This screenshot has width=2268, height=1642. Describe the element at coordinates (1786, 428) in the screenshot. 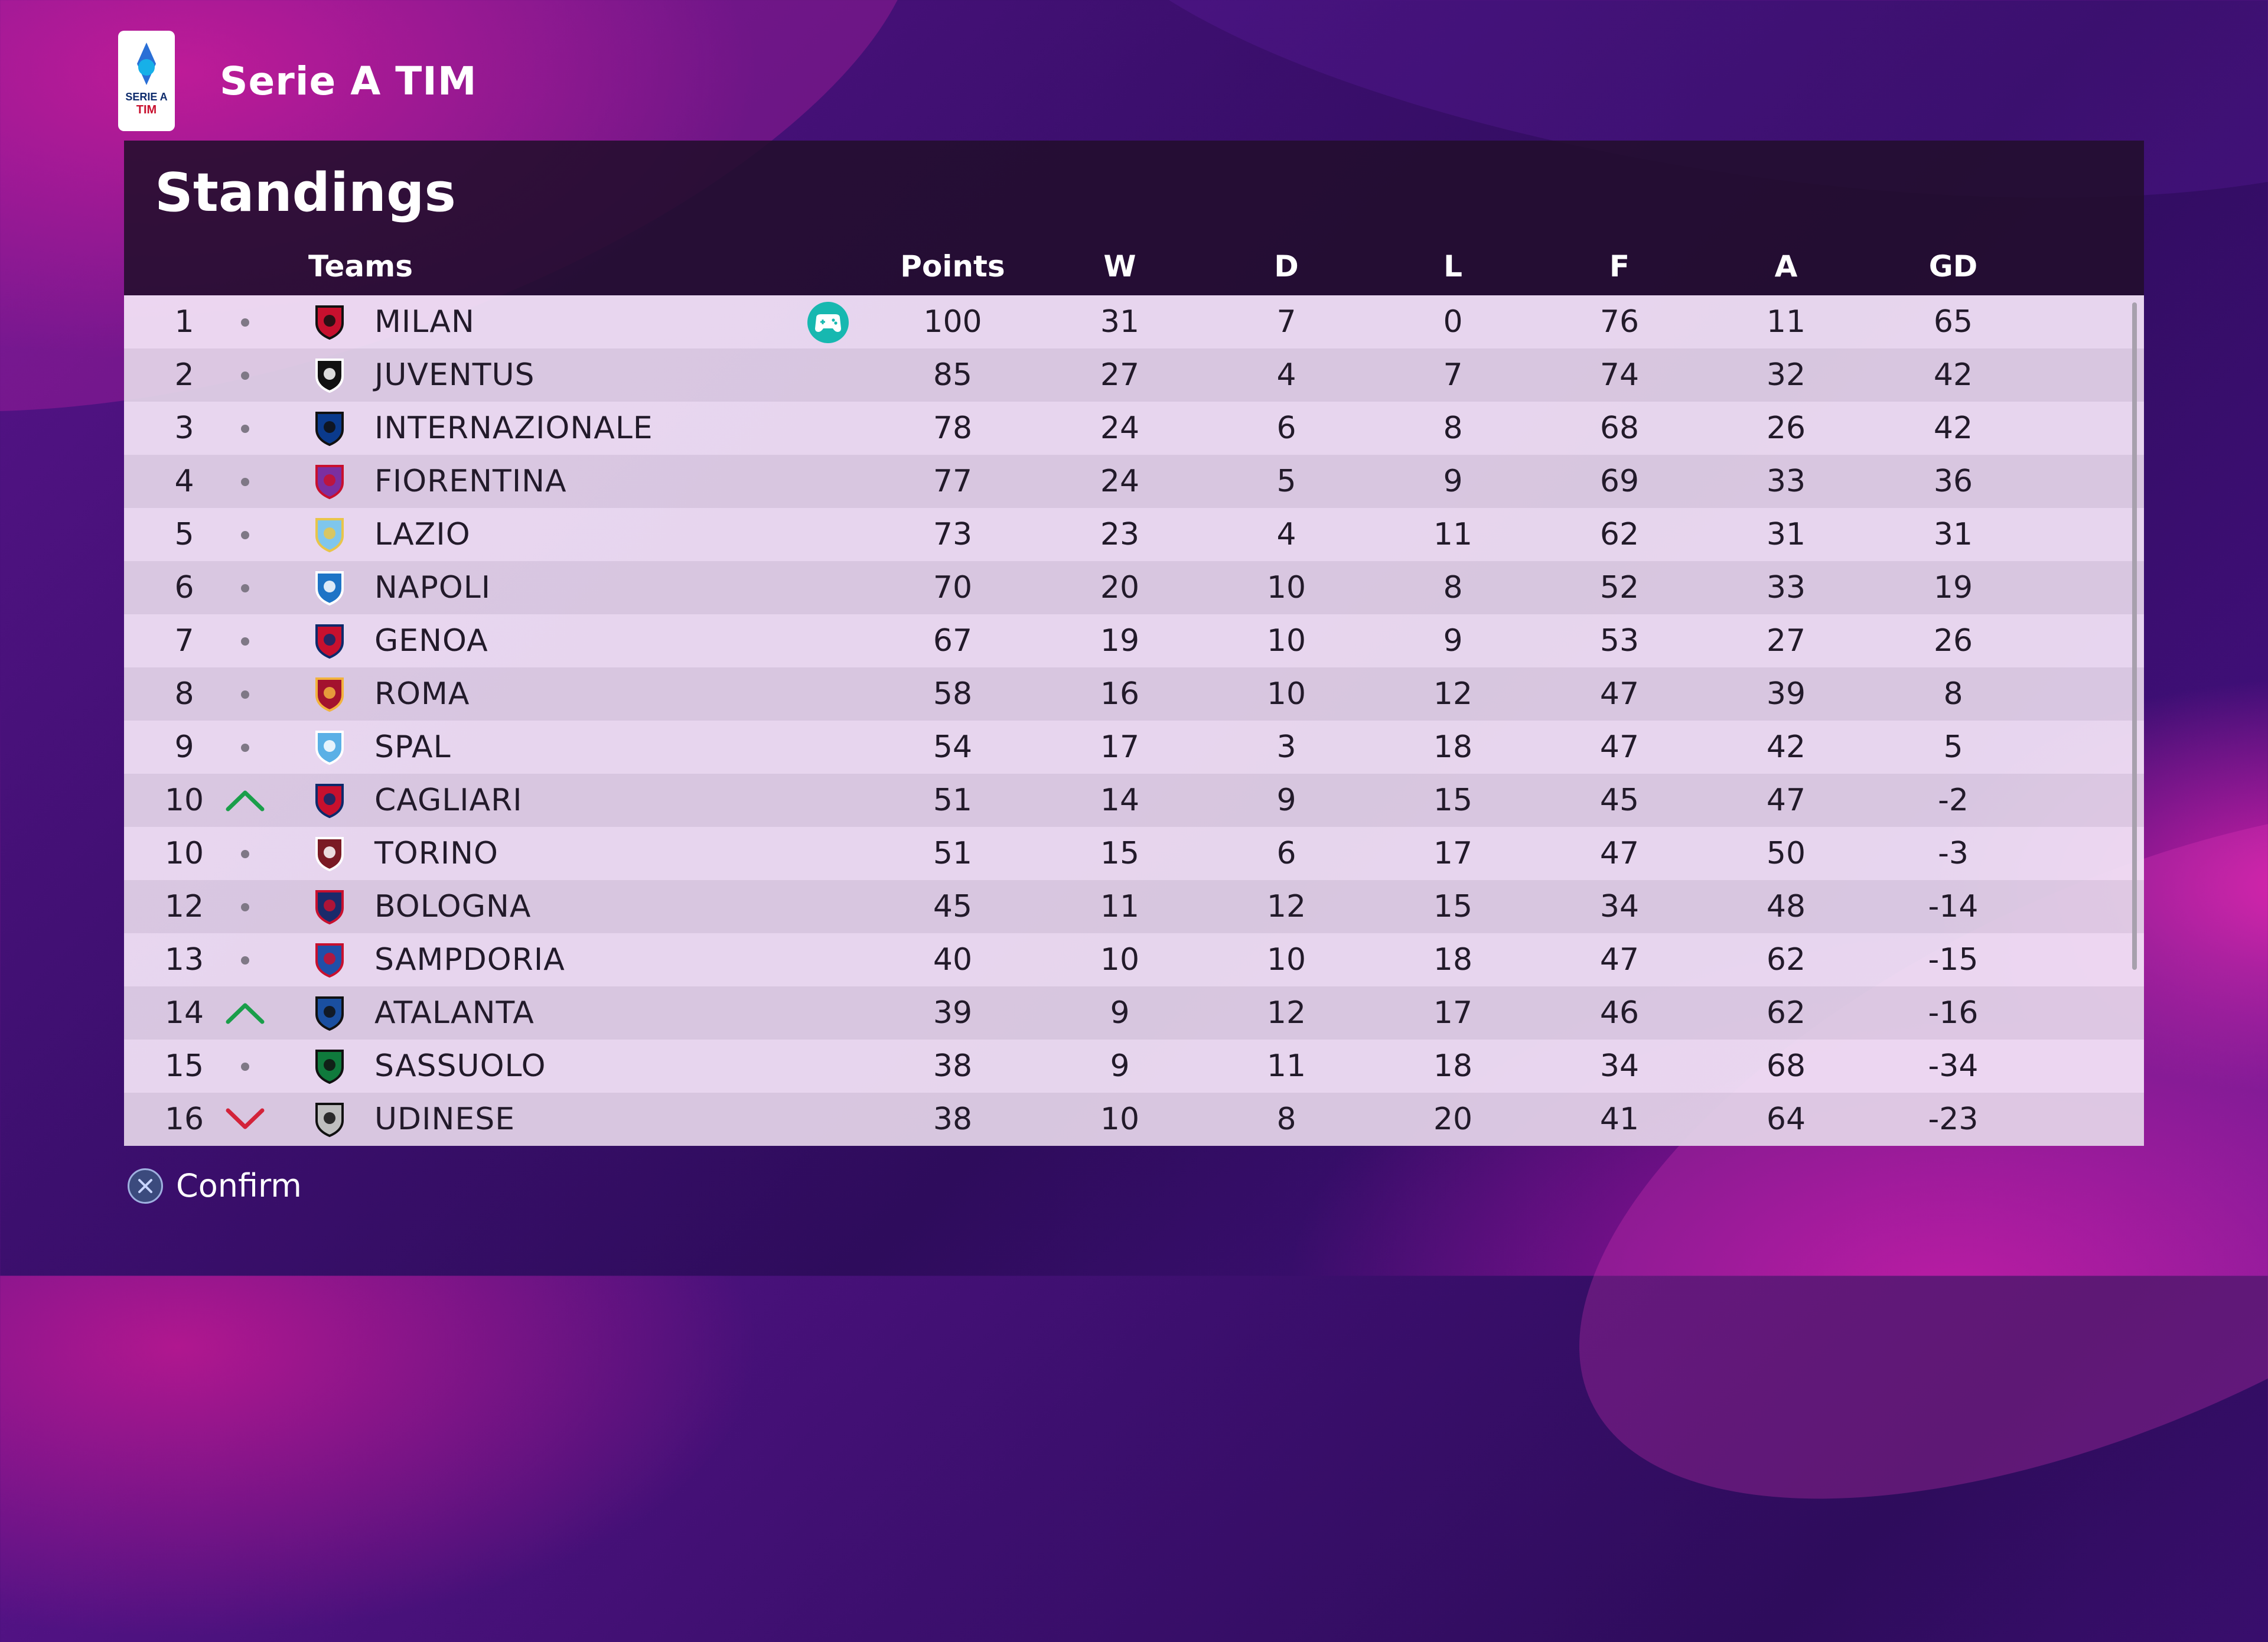

I see `a-cell: 26` at that location.